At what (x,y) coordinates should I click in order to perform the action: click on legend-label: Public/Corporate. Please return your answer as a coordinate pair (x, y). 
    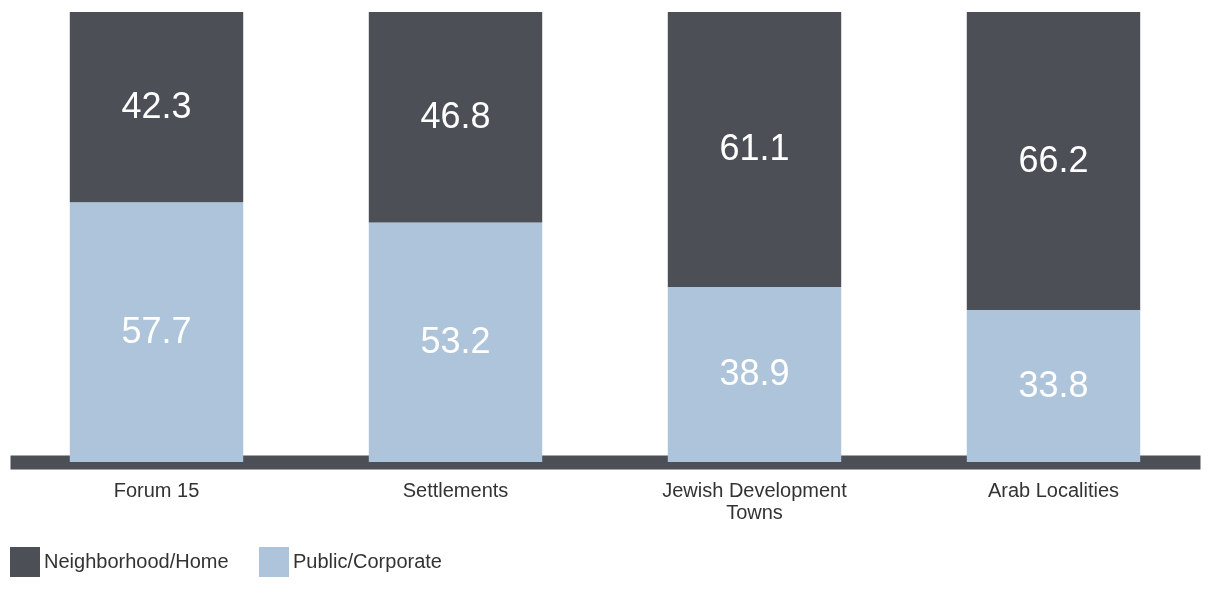
    Looking at the image, I should click on (367, 561).